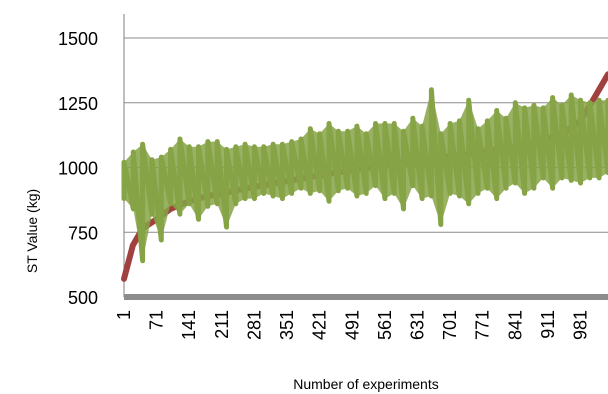  Describe the element at coordinates (320, 325) in the screenshot. I see `x-tick-label: 421` at that location.